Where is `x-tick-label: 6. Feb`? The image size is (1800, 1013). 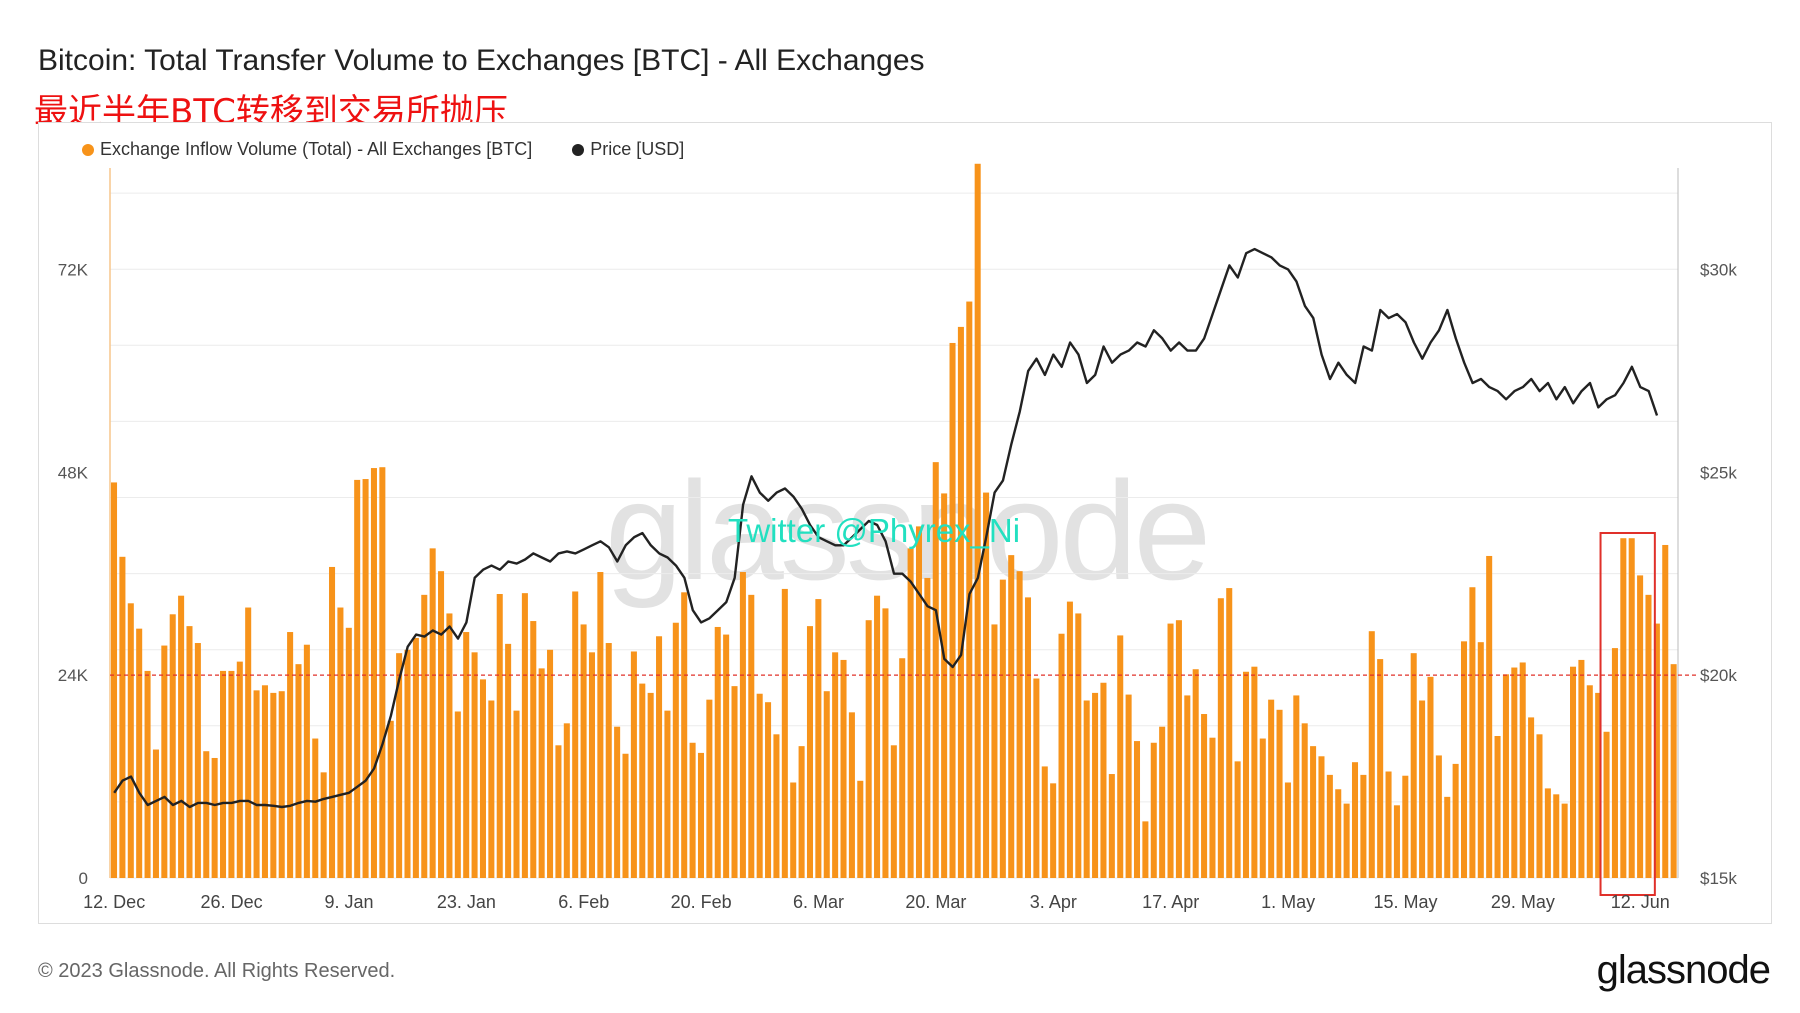
x-tick-label: 6. Feb is located at coordinates (583, 902).